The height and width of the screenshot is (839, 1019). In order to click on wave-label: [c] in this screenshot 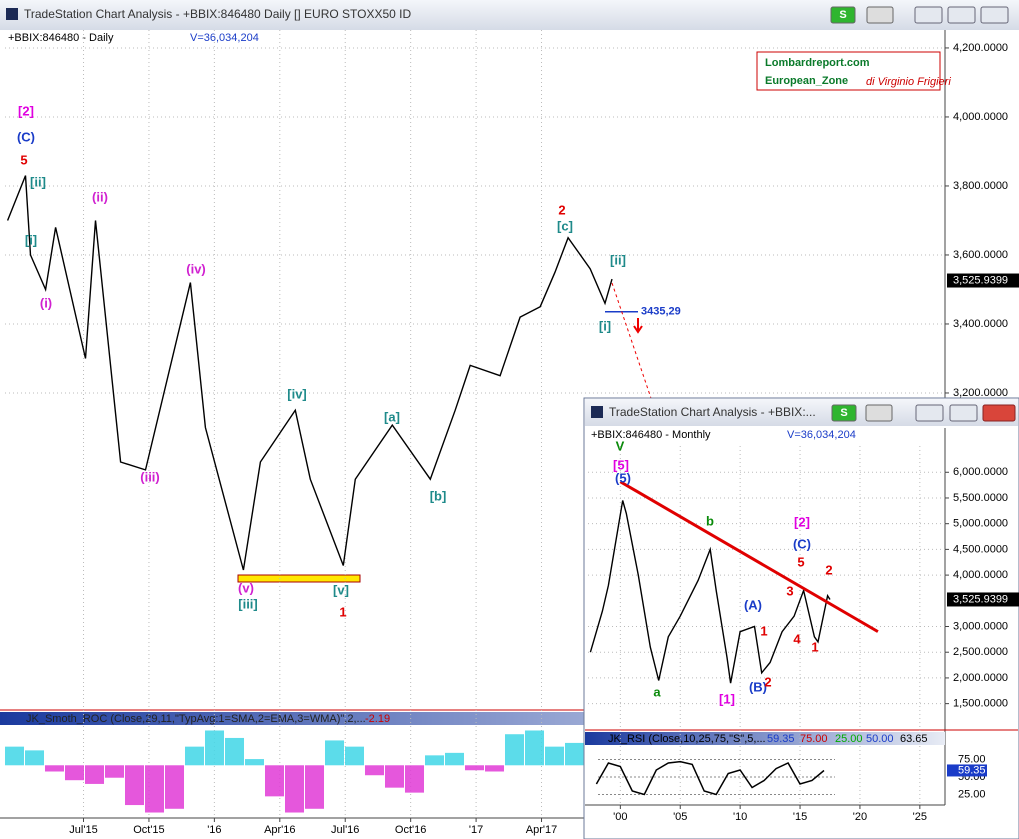, I will do `click(565, 225)`.